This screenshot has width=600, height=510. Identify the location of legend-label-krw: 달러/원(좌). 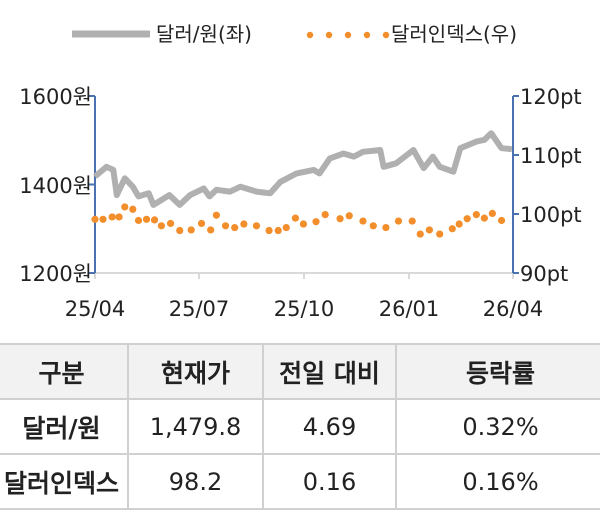
(204, 34).